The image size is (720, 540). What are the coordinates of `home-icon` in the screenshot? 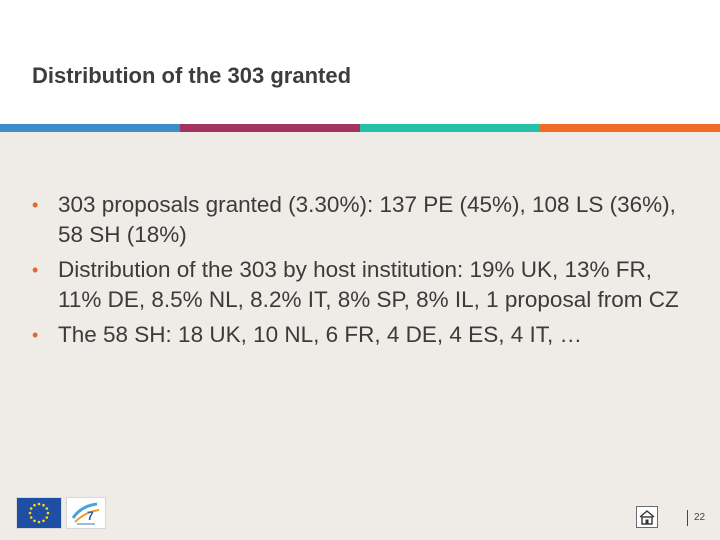 It's located at (647, 517).